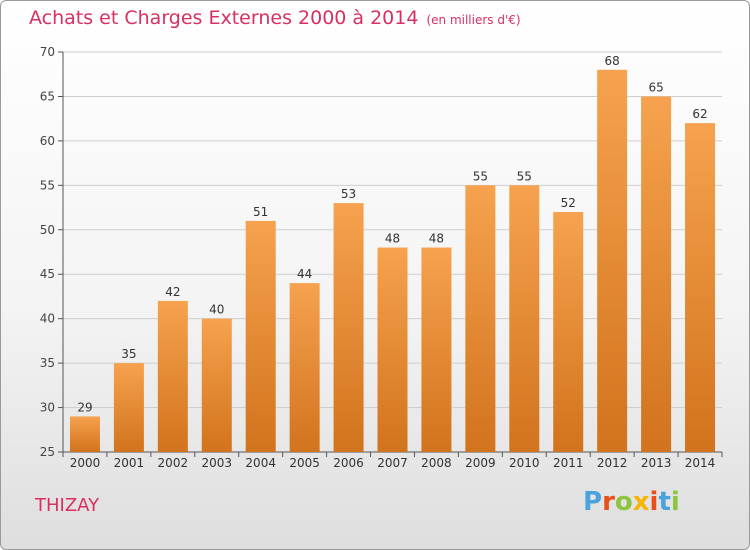 The width and height of the screenshot is (750, 550). What do you see at coordinates (480, 319) in the screenshot?
I see `bar-2009` at bounding box center [480, 319].